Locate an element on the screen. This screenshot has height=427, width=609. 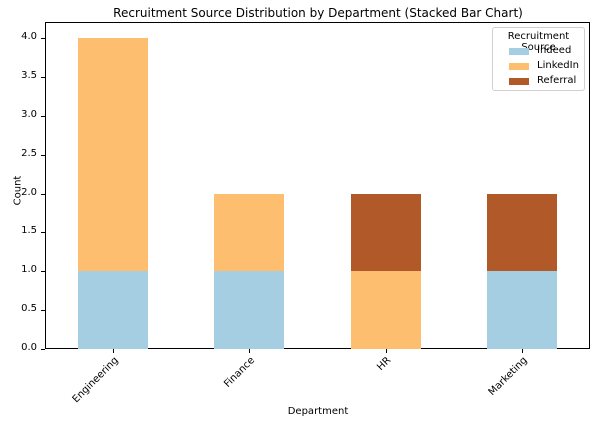
bar-marketing-referral is located at coordinates (521, 232).